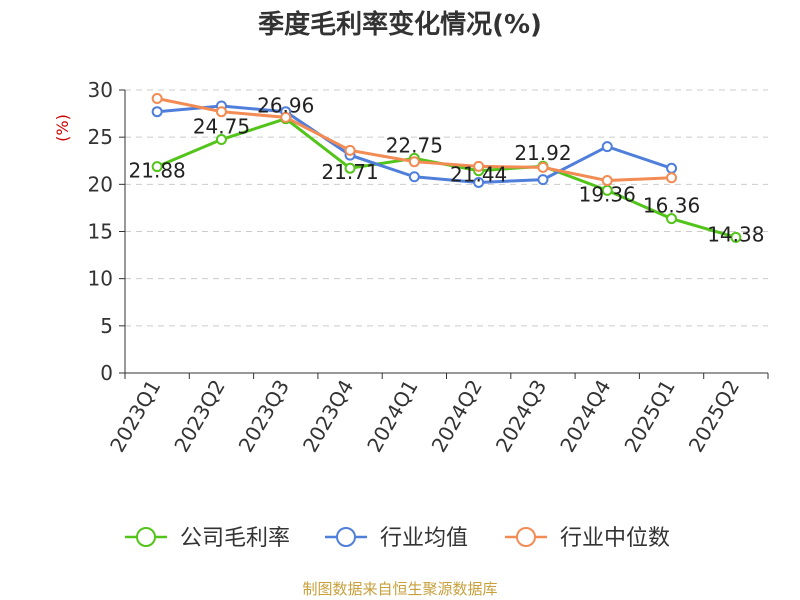 This screenshot has width=800, height=600. What do you see at coordinates (714, 416) in the screenshot?
I see `x-tick-label: 2025Q2` at bounding box center [714, 416].